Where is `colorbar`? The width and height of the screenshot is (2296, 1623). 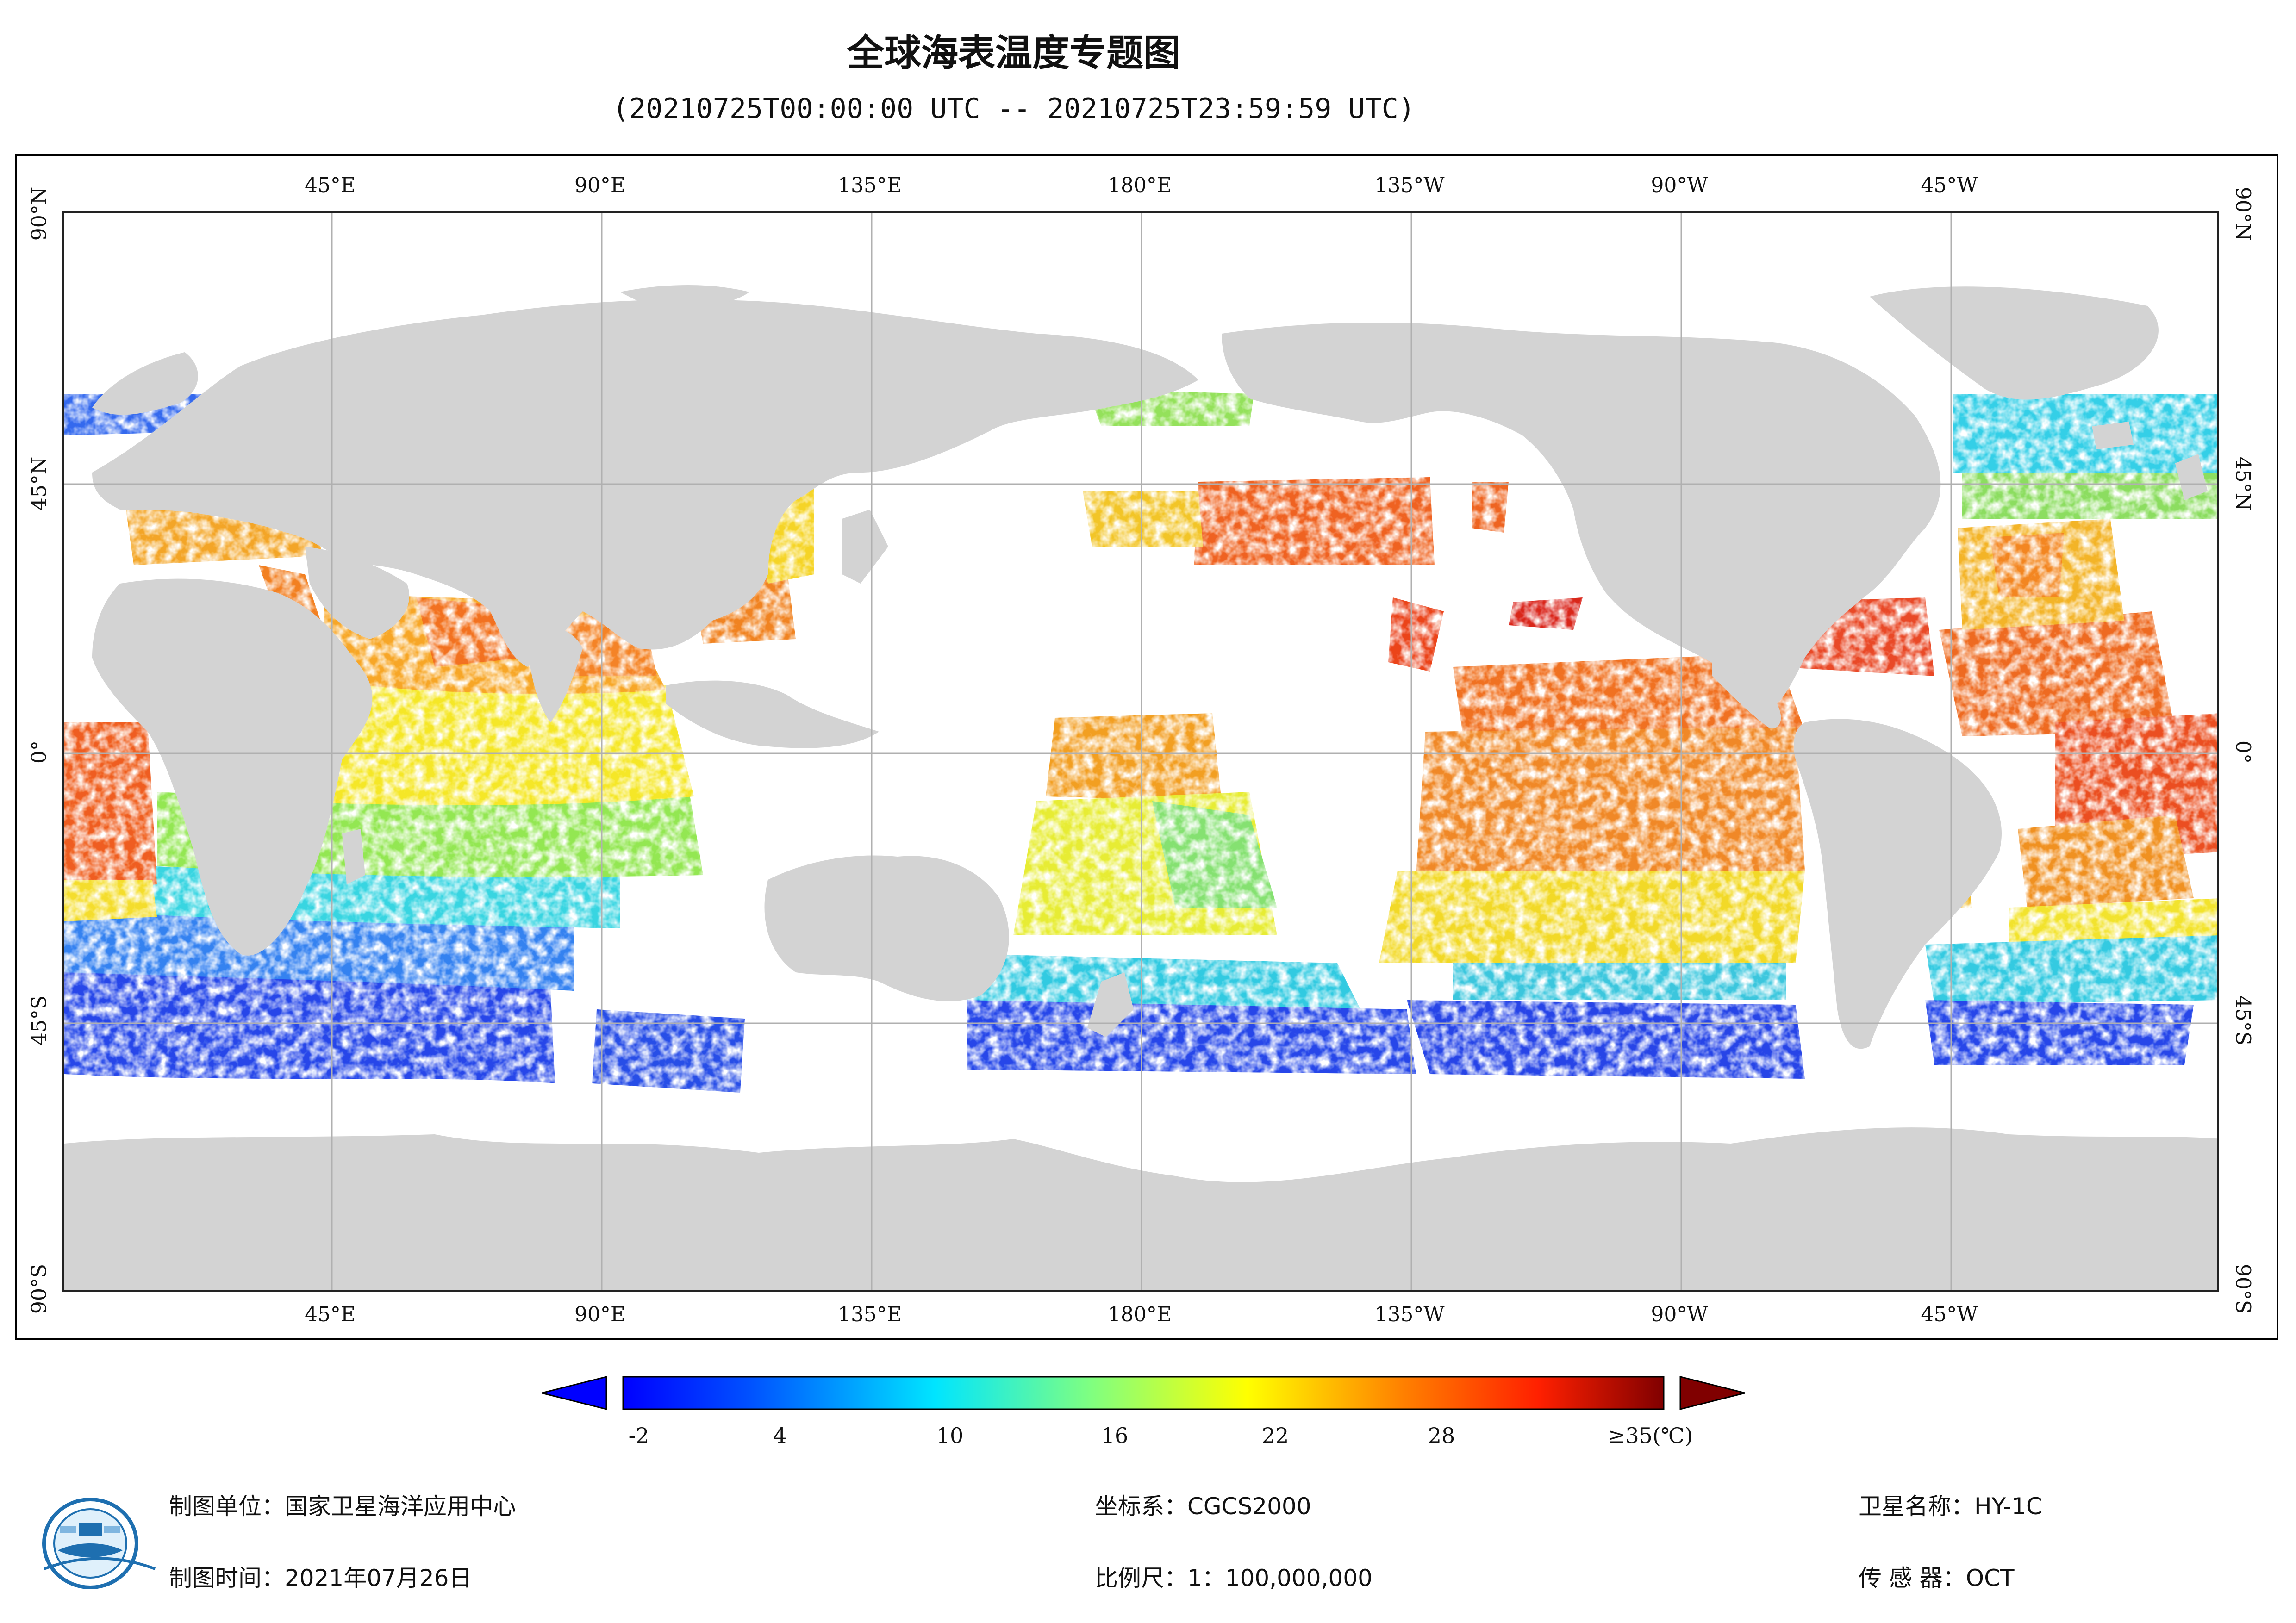
colorbar is located at coordinates (1143, 1402).